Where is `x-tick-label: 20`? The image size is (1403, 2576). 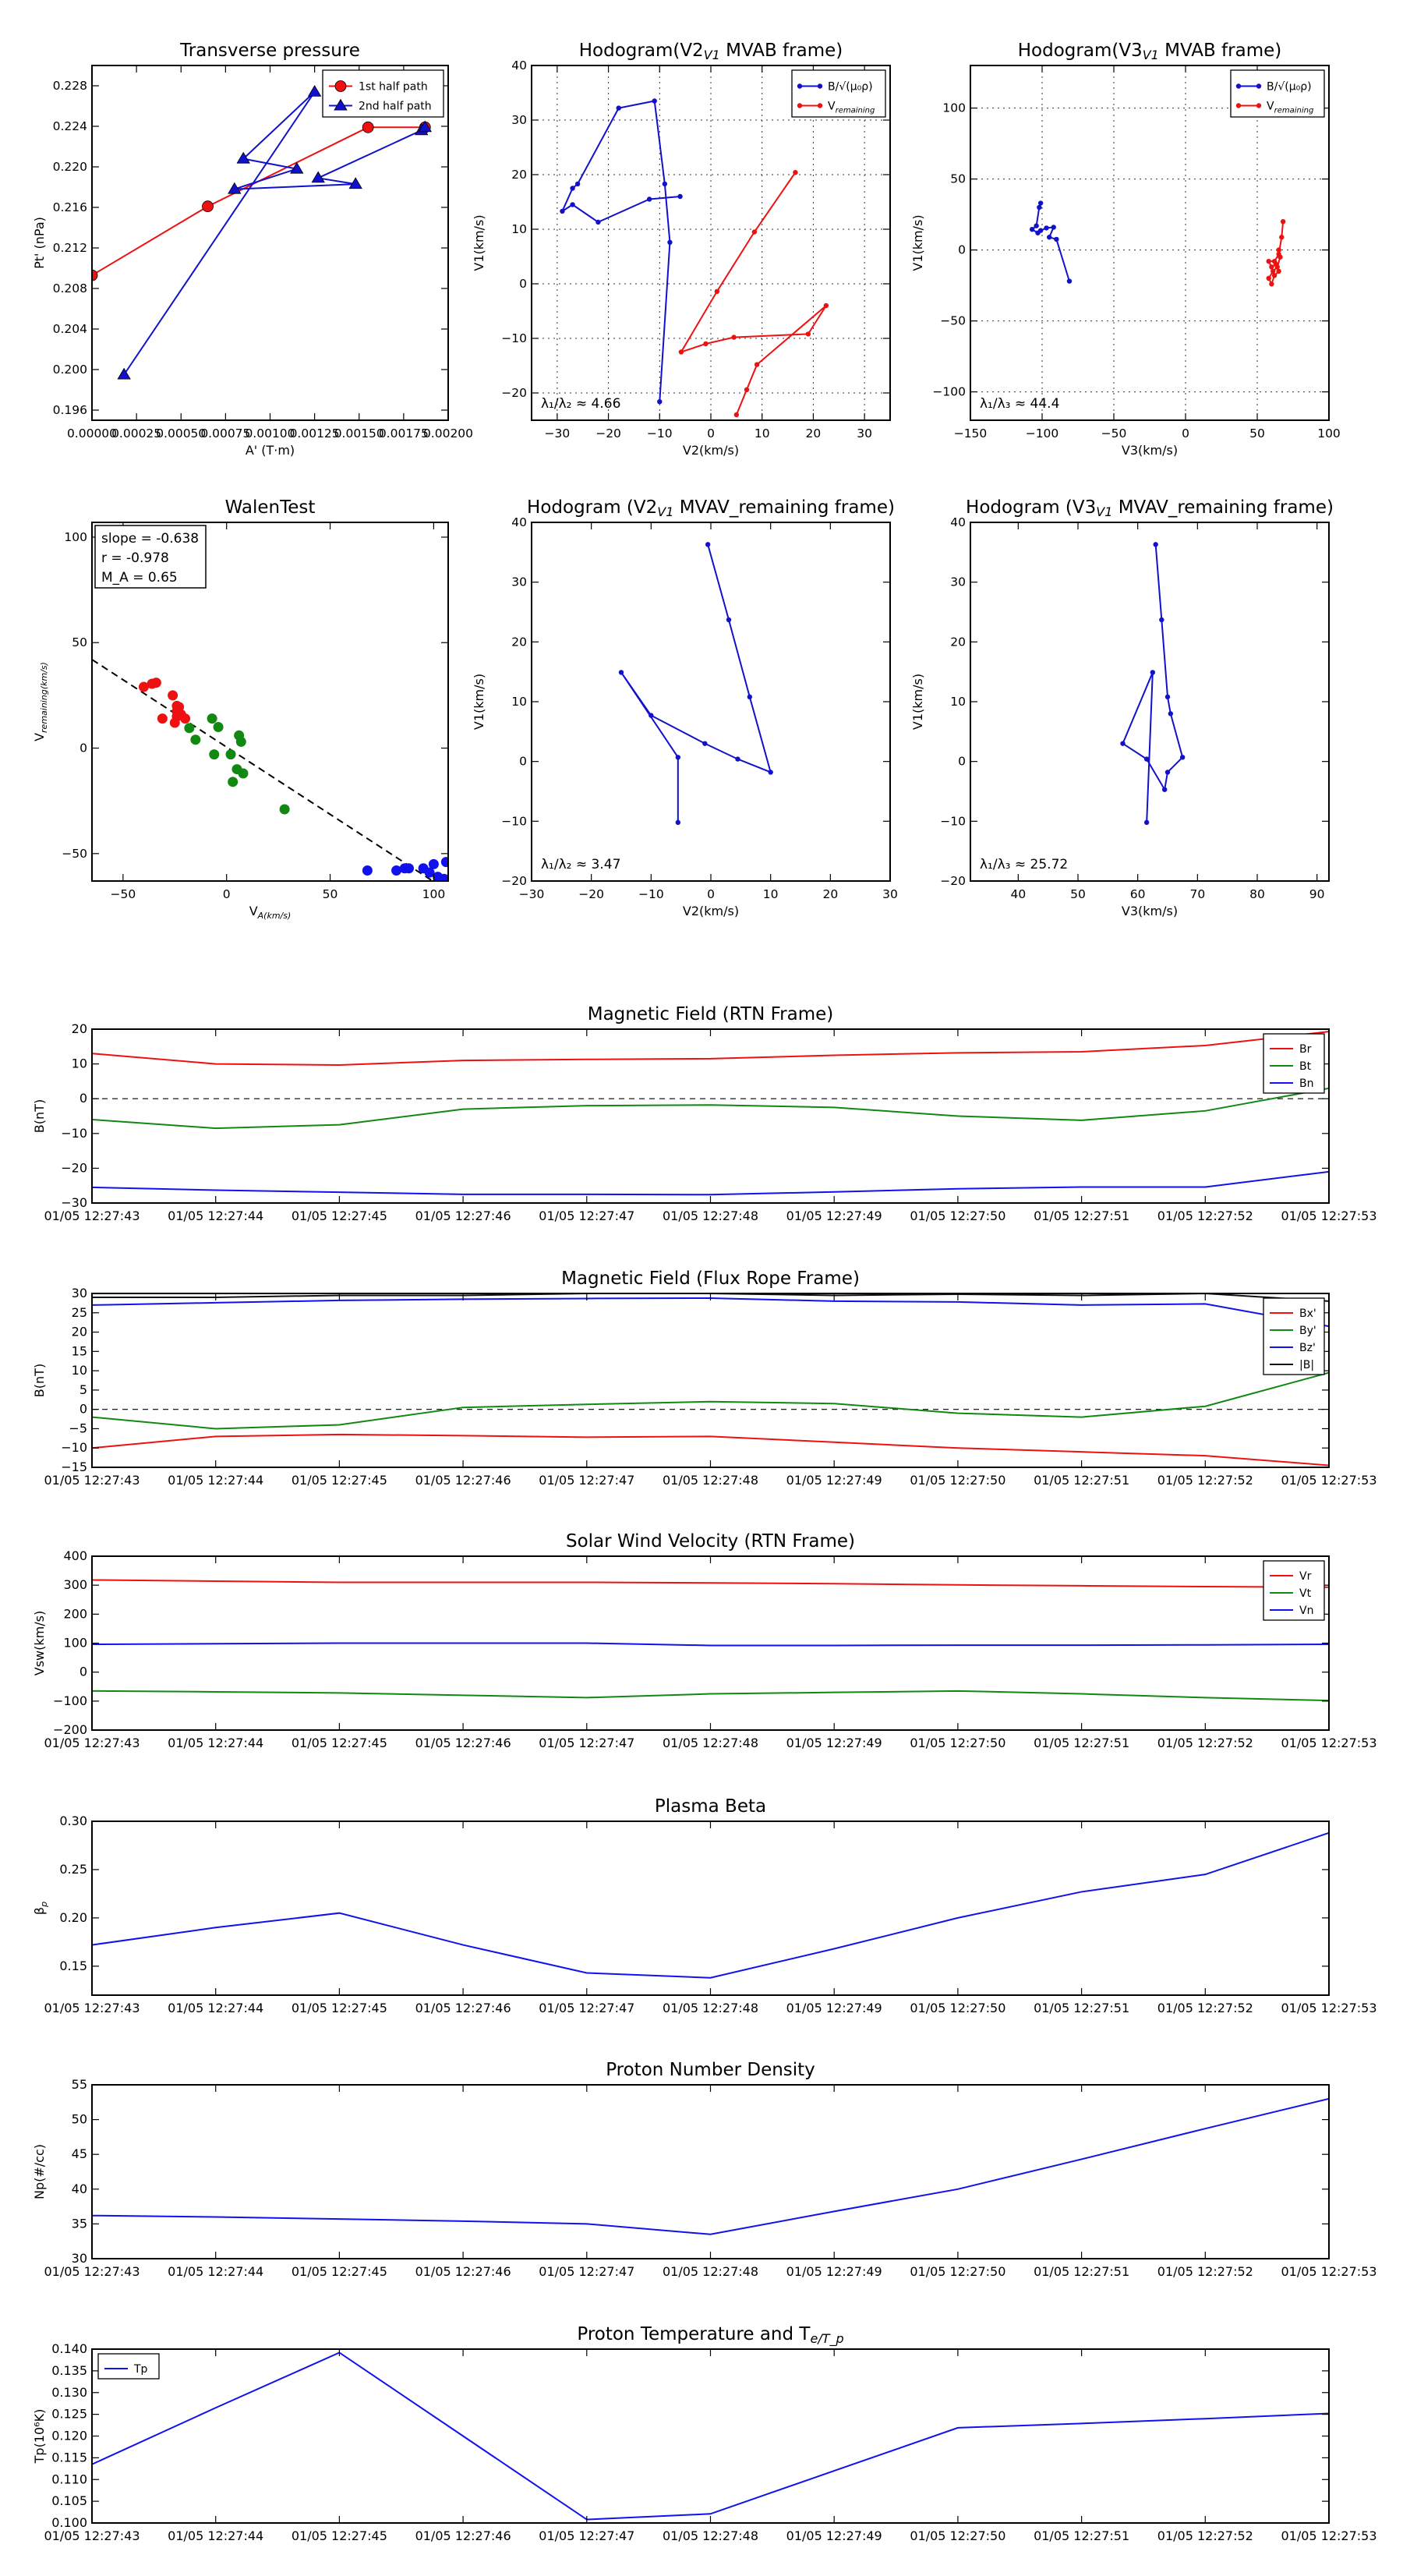 x-tick-label: 20 is located at coordinates (830, 894).